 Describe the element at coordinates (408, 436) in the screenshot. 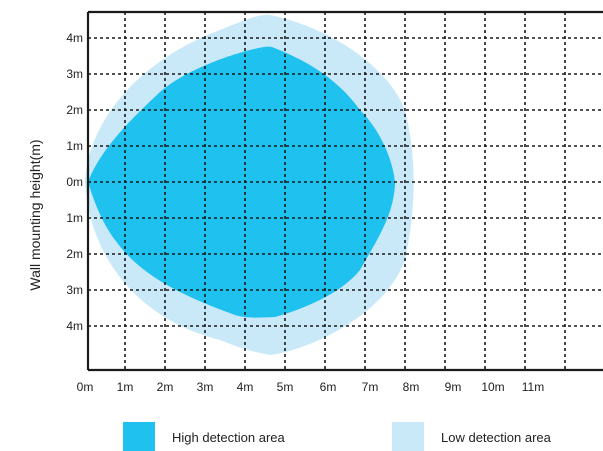

I see `legend-swatch-low` at that location.